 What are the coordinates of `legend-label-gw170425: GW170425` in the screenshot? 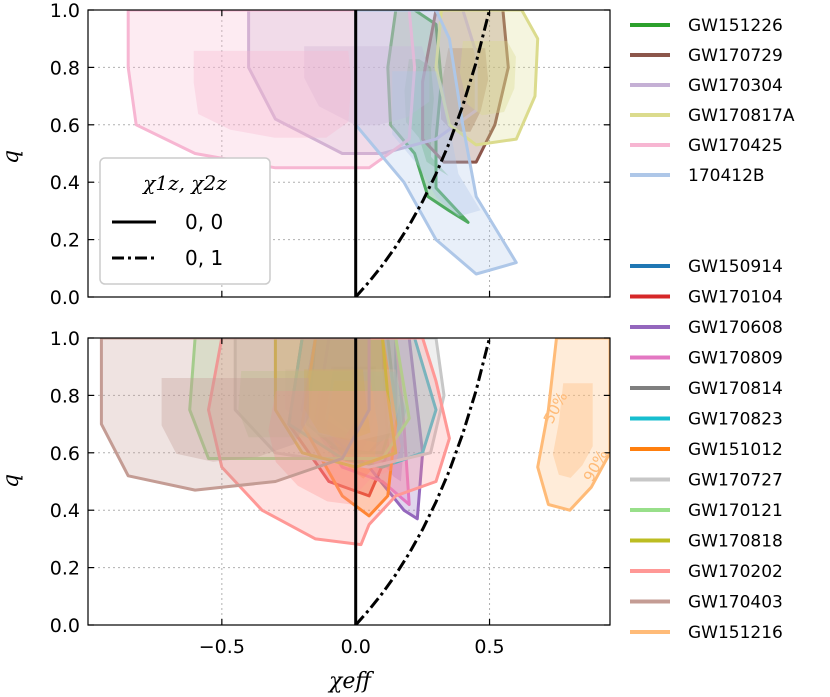 It's located at (735, 146).